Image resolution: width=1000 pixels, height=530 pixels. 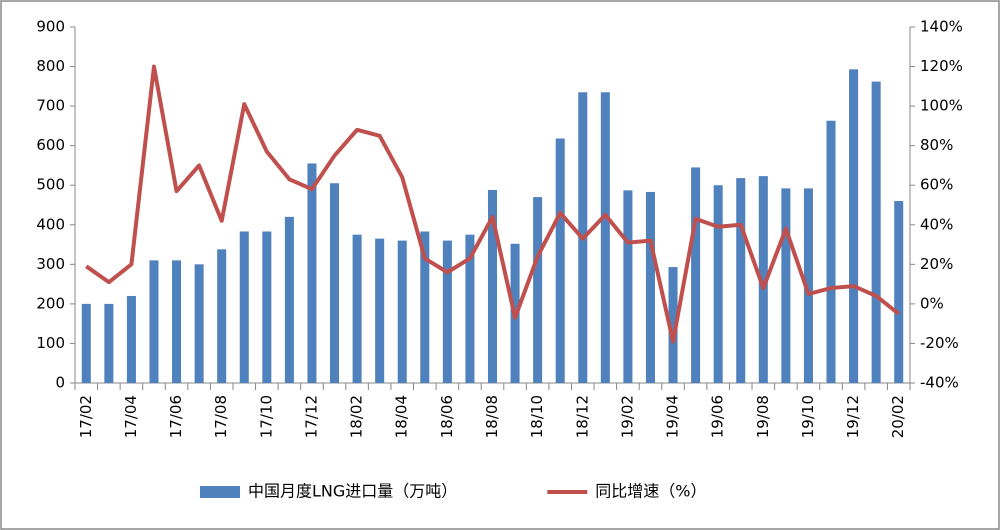 What do you see at coordinates (939, 383) in the screenshot?
I see `y2-tick-label: -40%` at bounding box center [939, 383].